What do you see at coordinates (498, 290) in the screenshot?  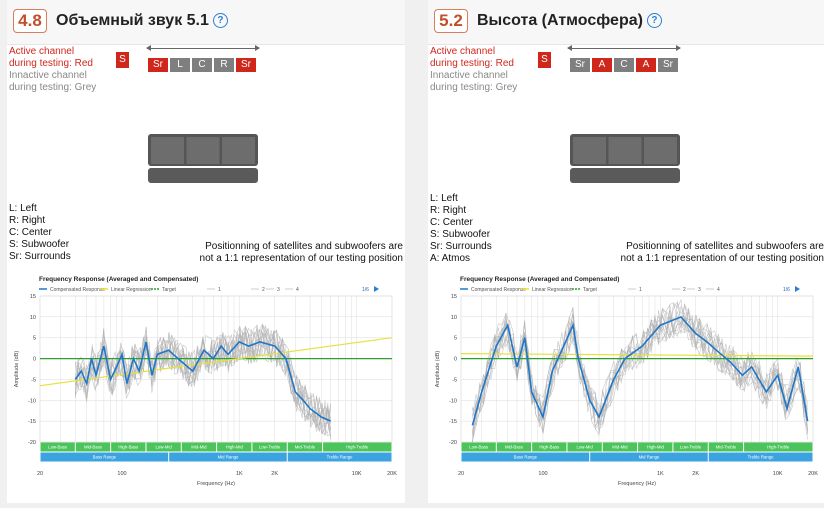 I see `legend-label: Compensated Response` at bounding box center [498, 290].